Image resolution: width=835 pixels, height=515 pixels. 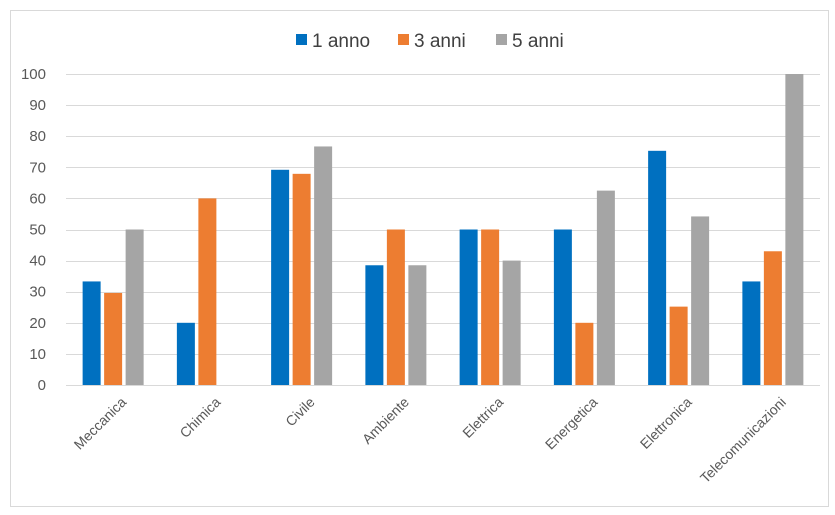 What do you see at coordinates (280, 277) in the screenshot?
I see `bar-1-anno-civile` at bounding box center [280, 277].